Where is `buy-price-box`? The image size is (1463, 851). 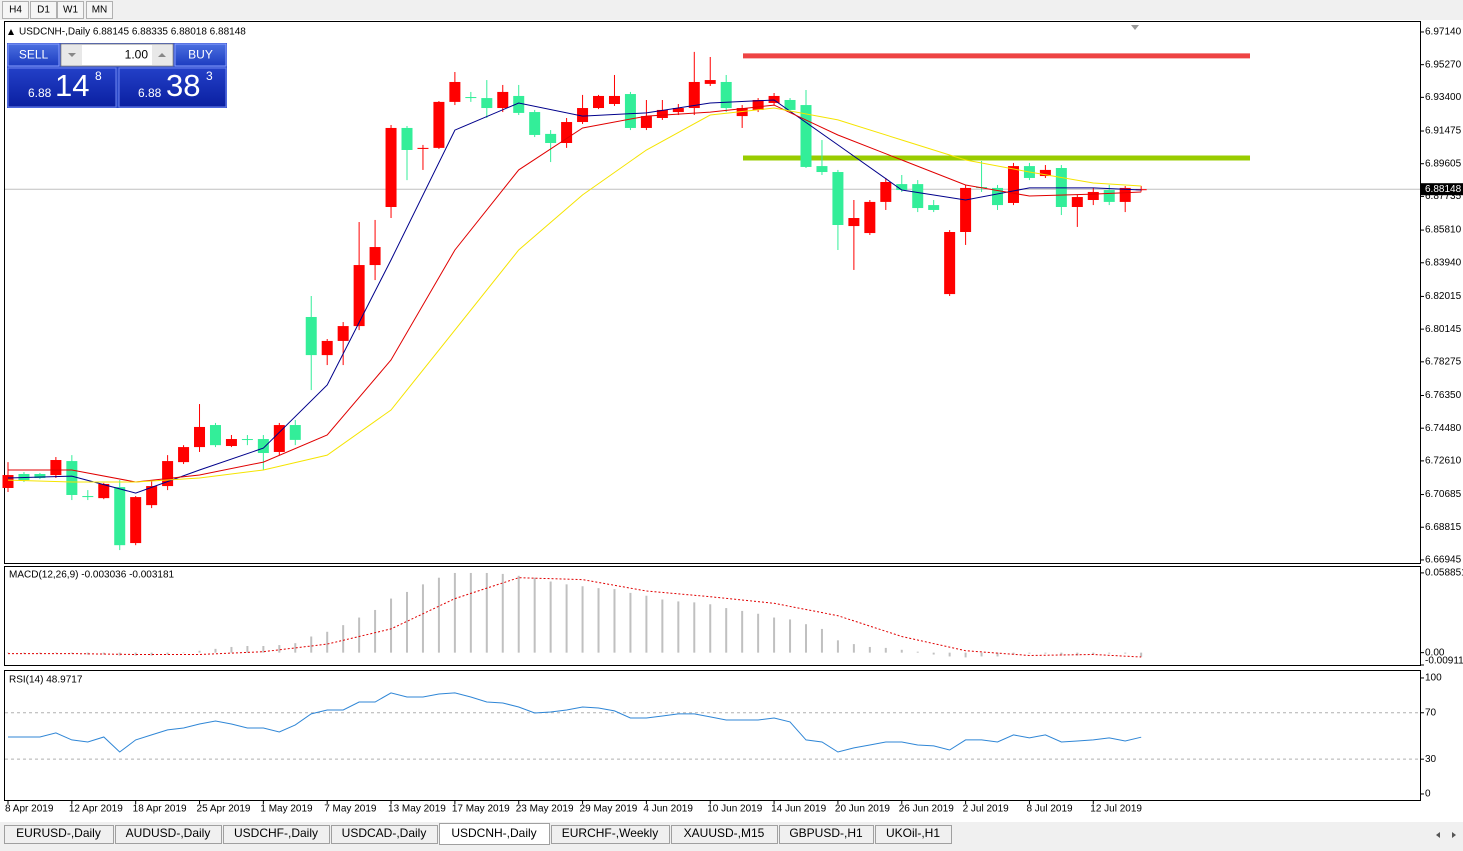 buy-price-box is located at coordinates (172, 87).